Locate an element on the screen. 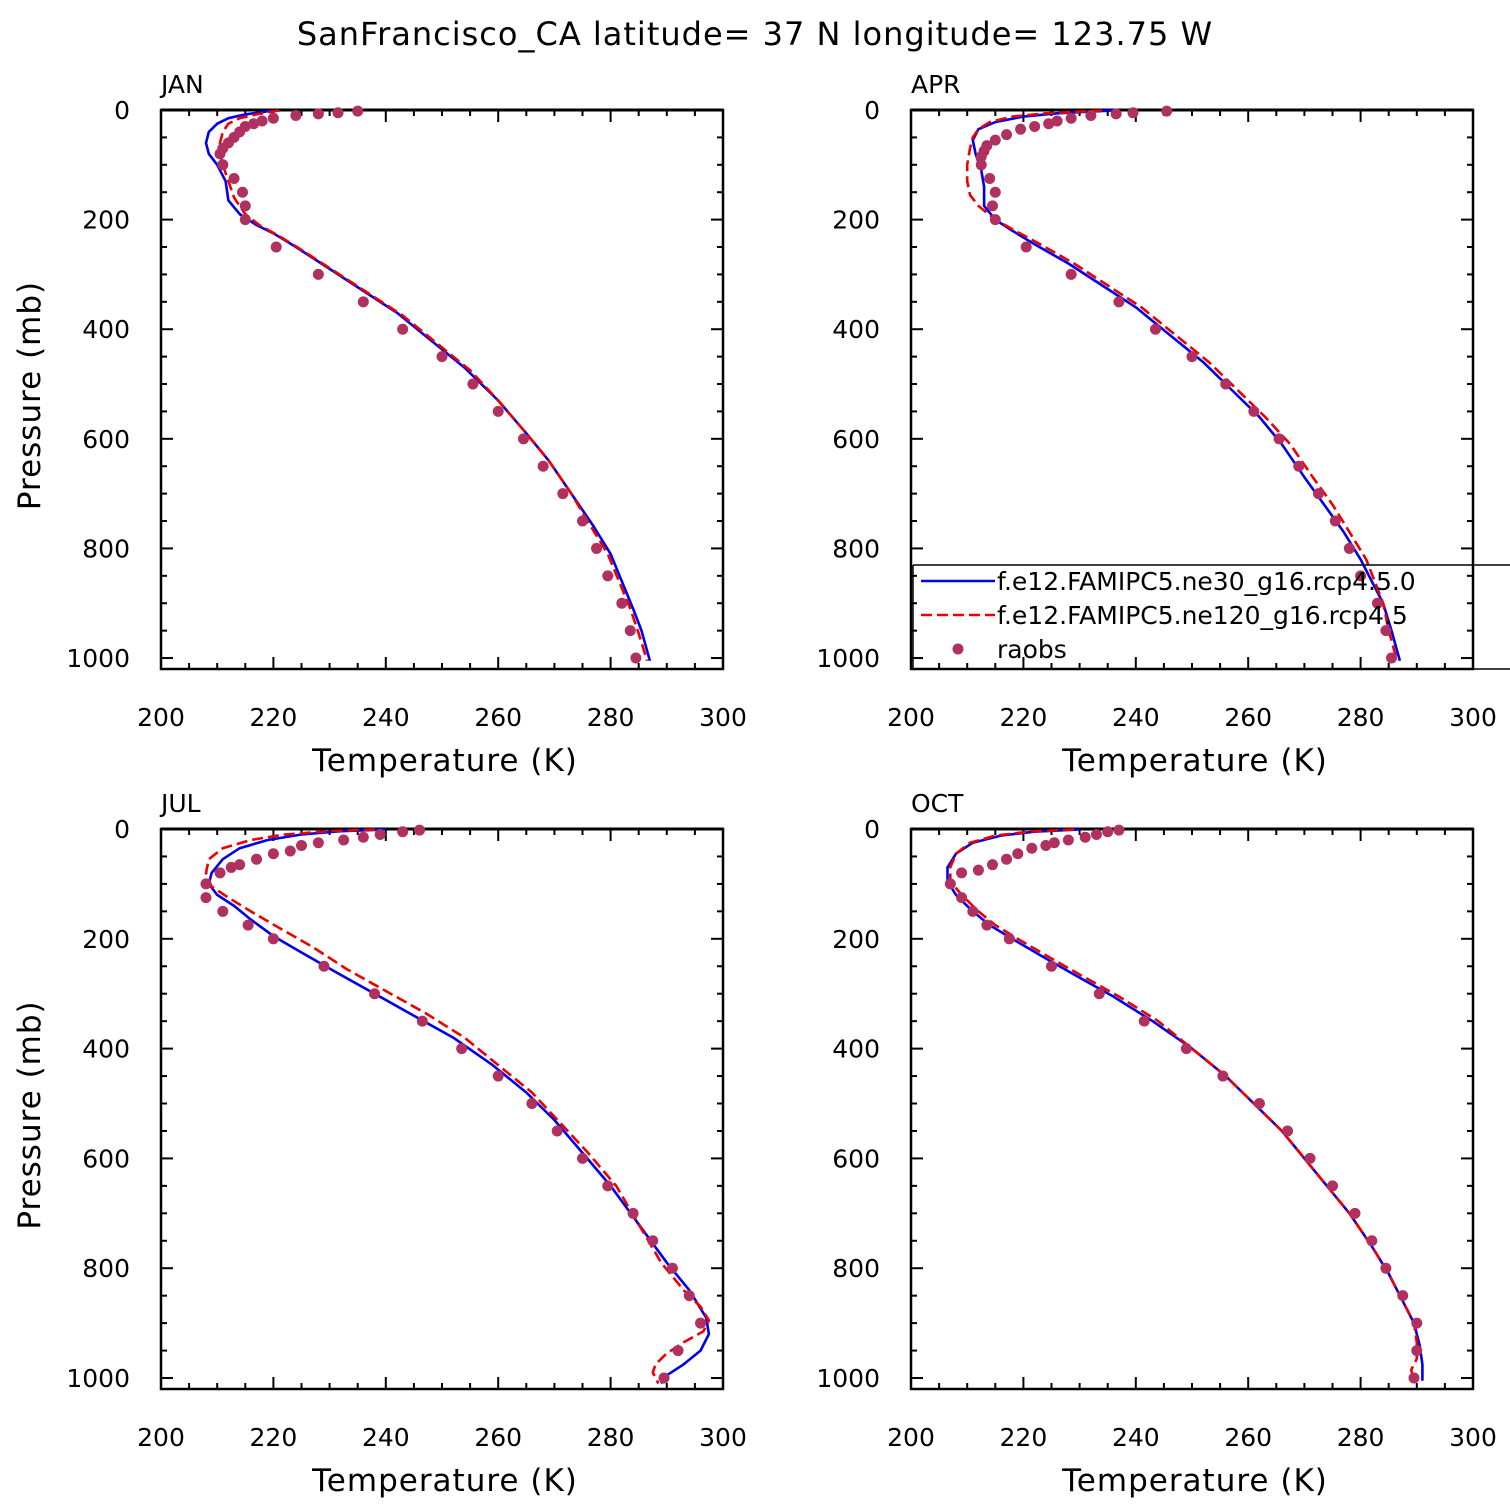 This screenshot has width=1510, height=1510. legend-label: f.e12.FAMIPC5.ne30_g16.rcp4.5.0 is located at coordinates (1206, 581).